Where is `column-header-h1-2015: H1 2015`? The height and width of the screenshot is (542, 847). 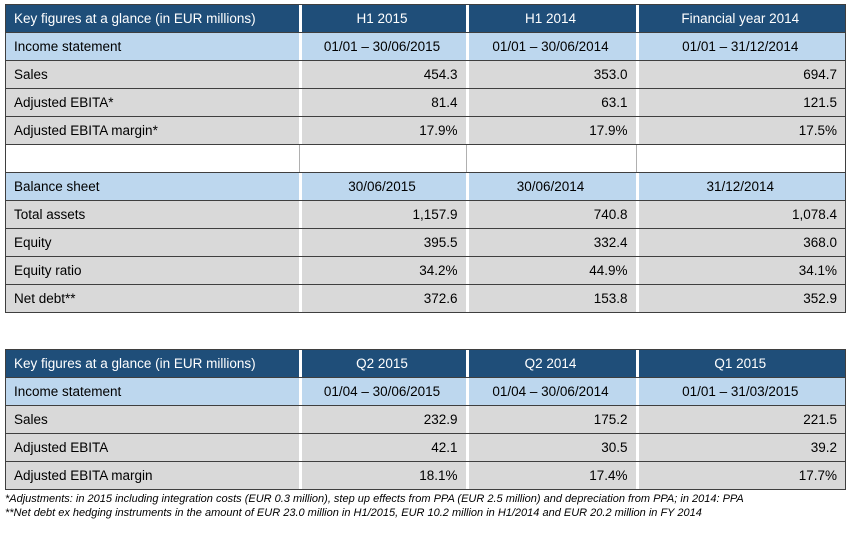
column-header-h1-2015: H1 2015 is located at coordinates (382, 18).